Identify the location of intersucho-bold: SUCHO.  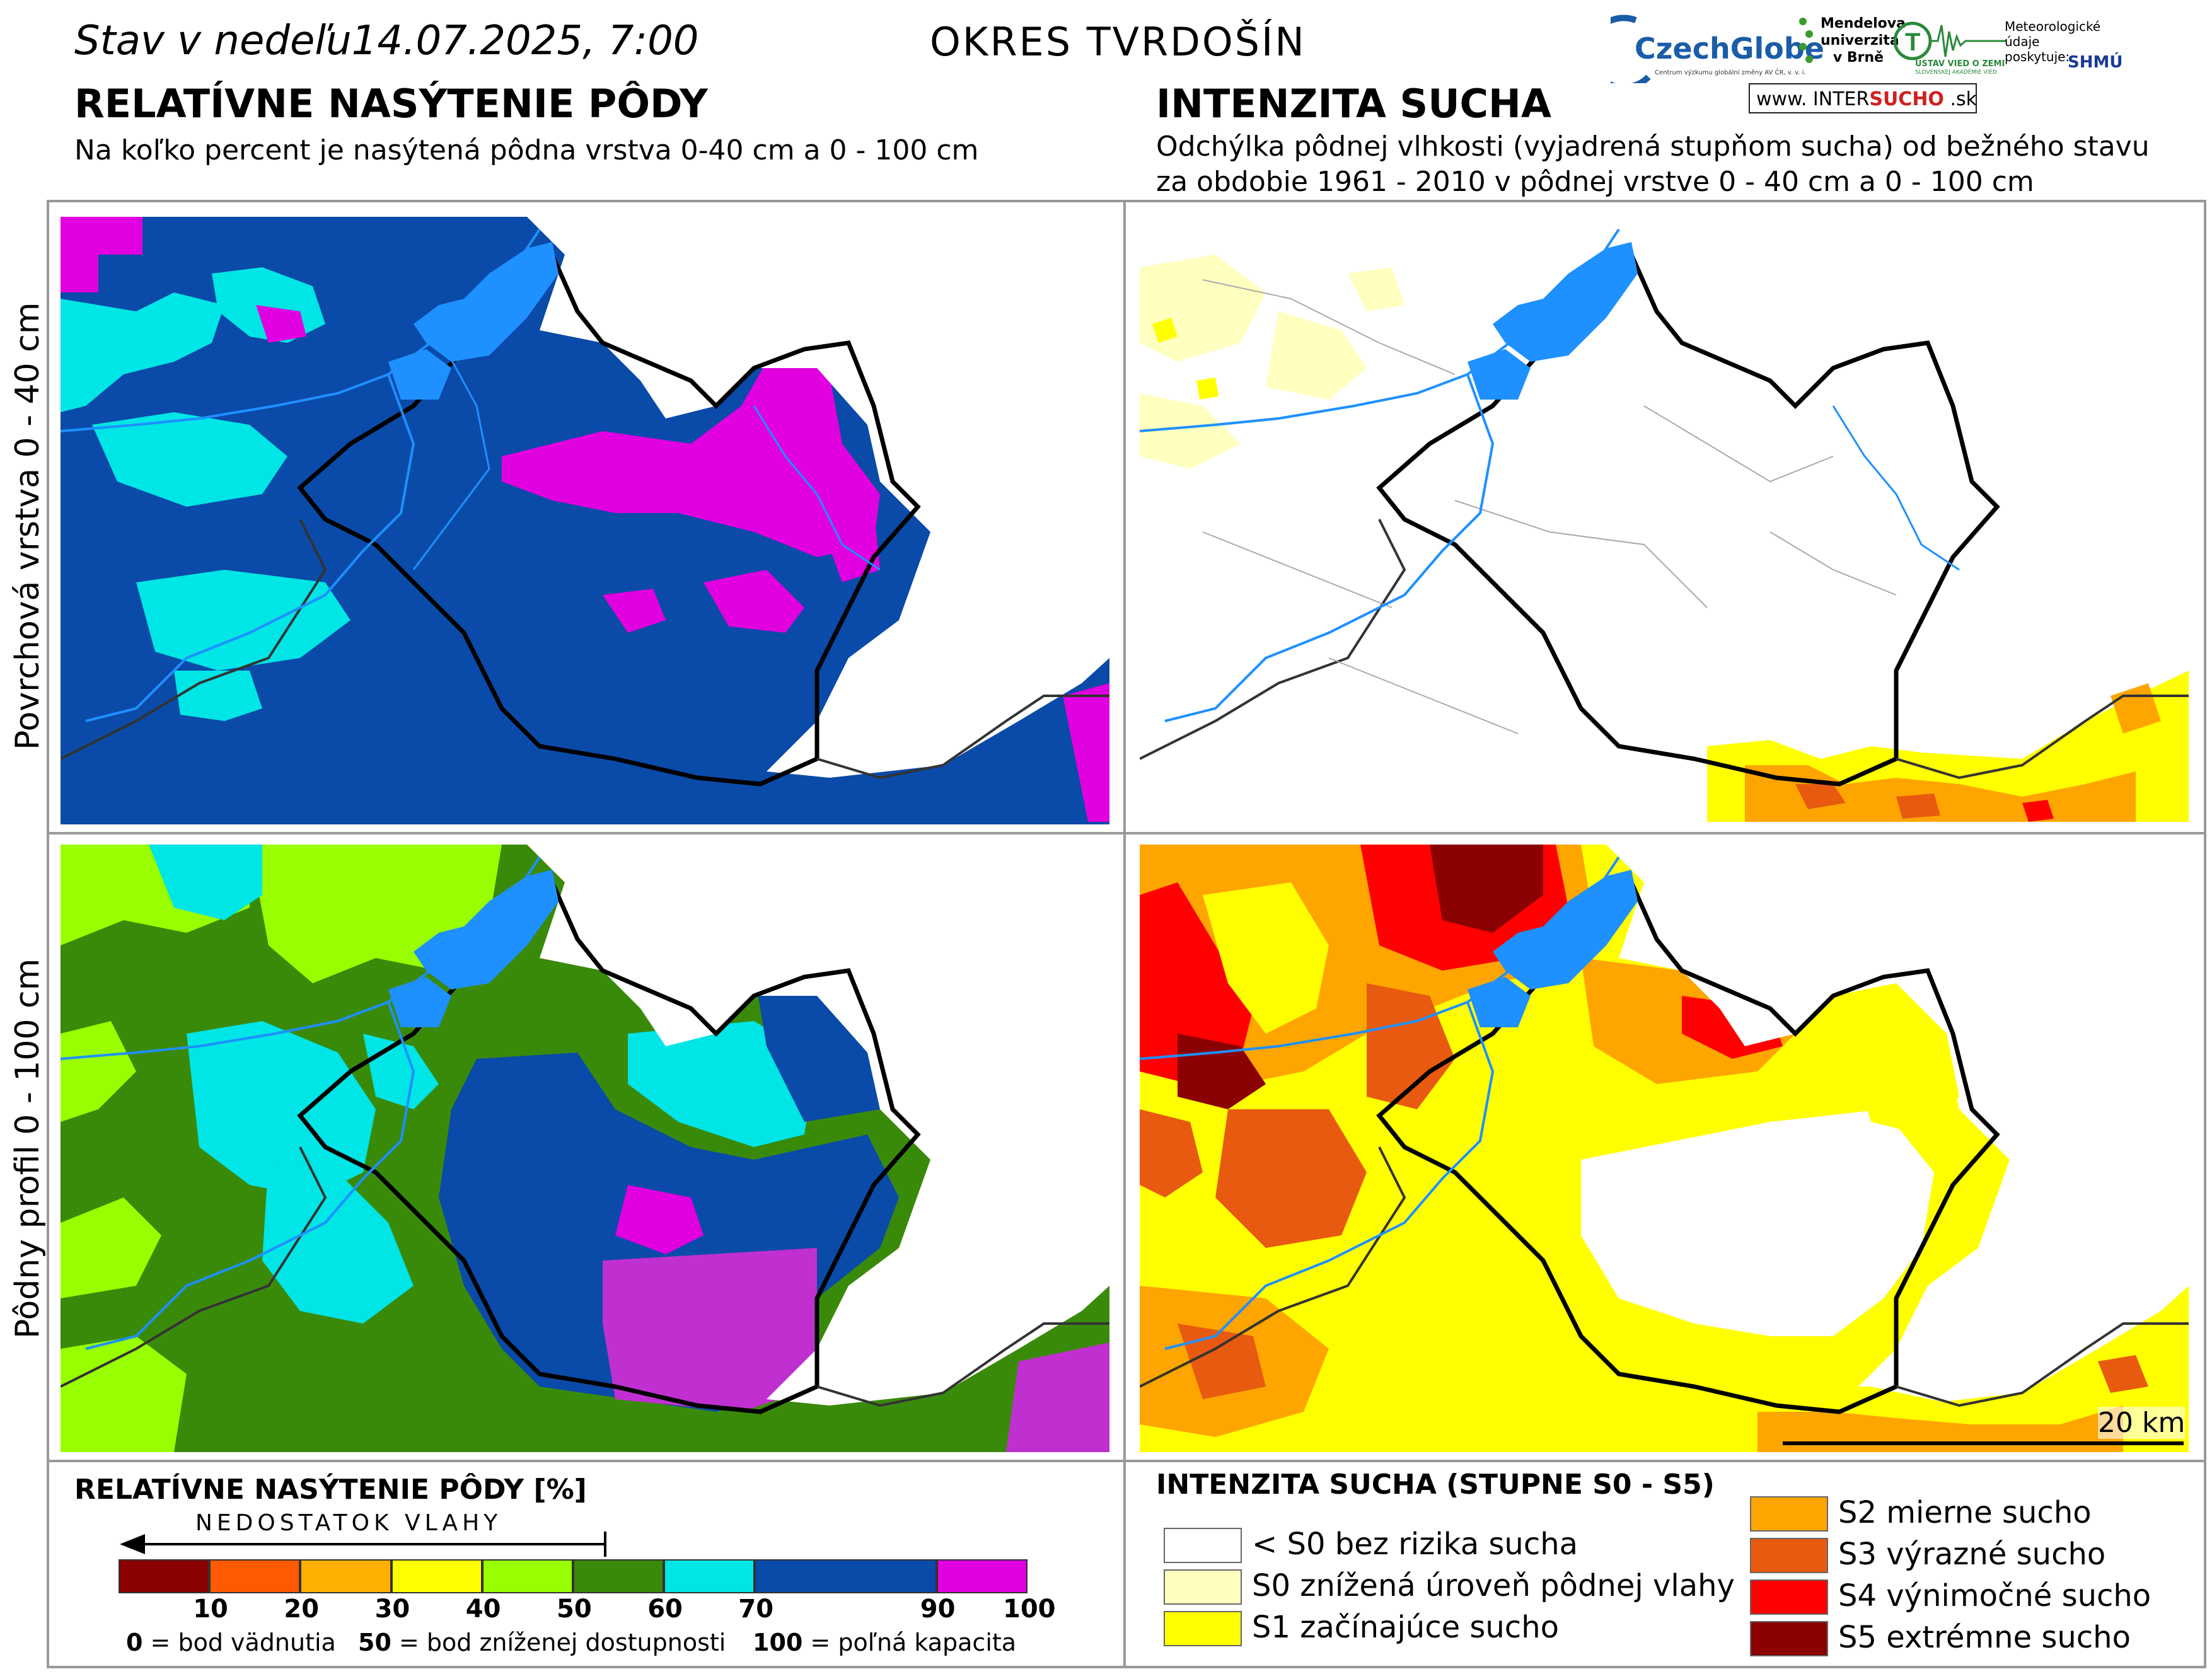
(1906, 99).